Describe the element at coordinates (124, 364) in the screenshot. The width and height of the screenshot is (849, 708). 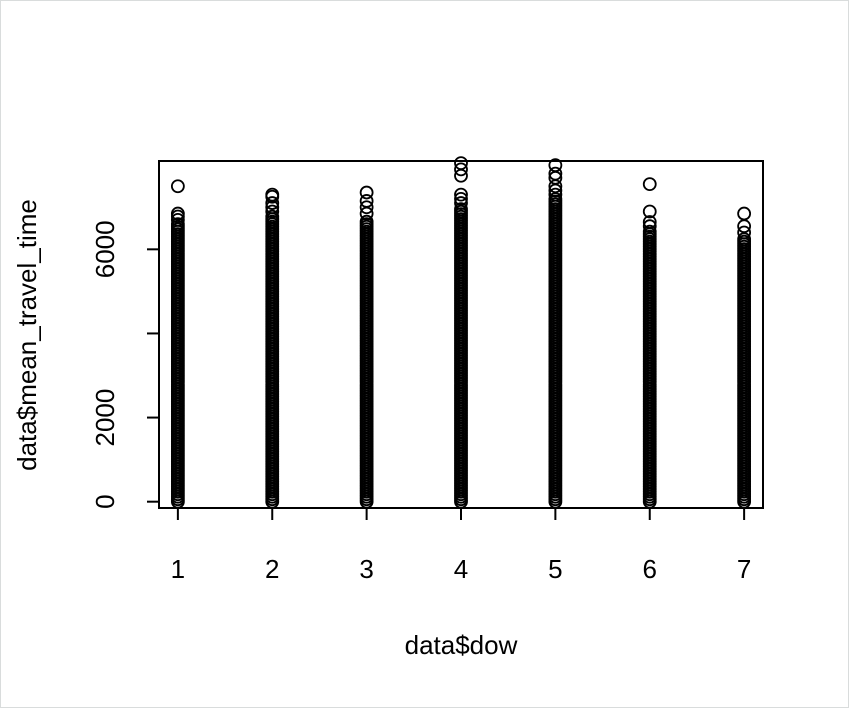
I see `y-axis: 0 2000 6000` at that location.